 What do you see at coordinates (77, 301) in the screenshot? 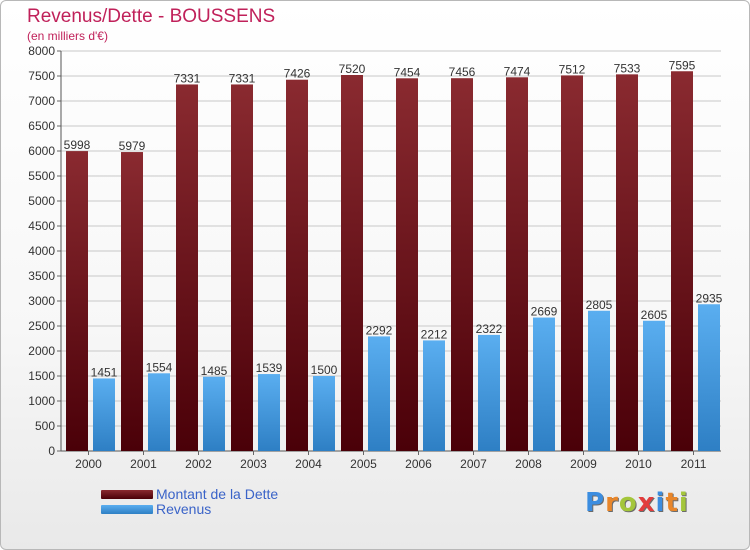
I see `bar-dette-2000` at bounding box center [77, 301].